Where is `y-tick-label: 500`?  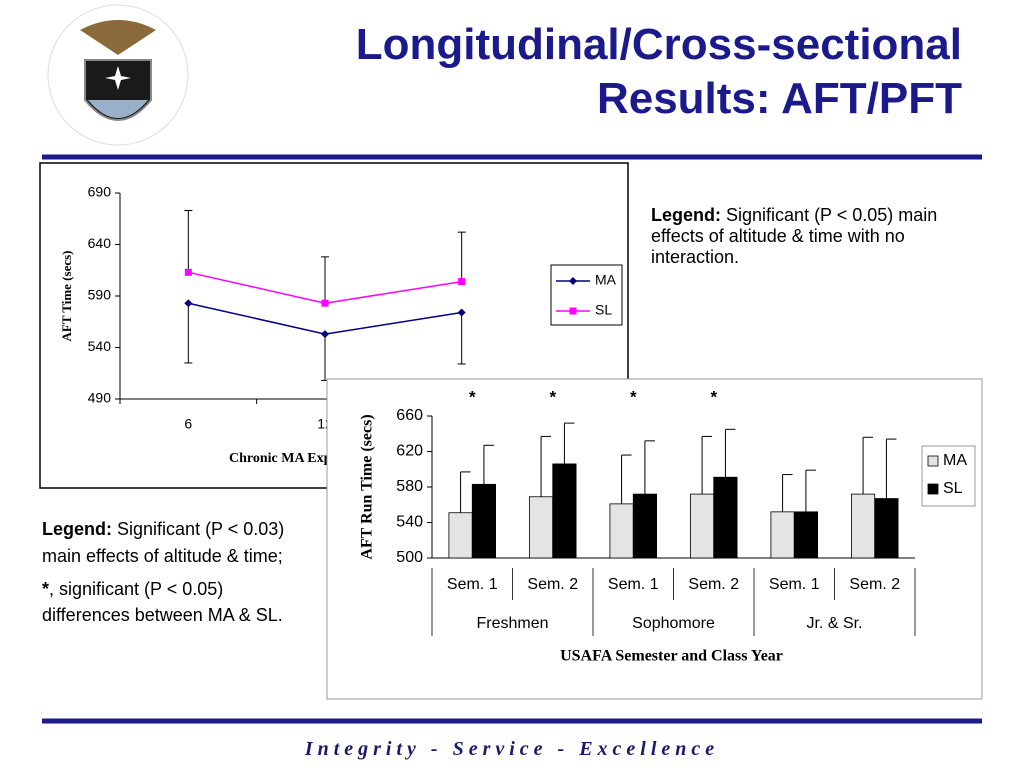
y-tick-label: 500 is located at coordinates (409, 557).